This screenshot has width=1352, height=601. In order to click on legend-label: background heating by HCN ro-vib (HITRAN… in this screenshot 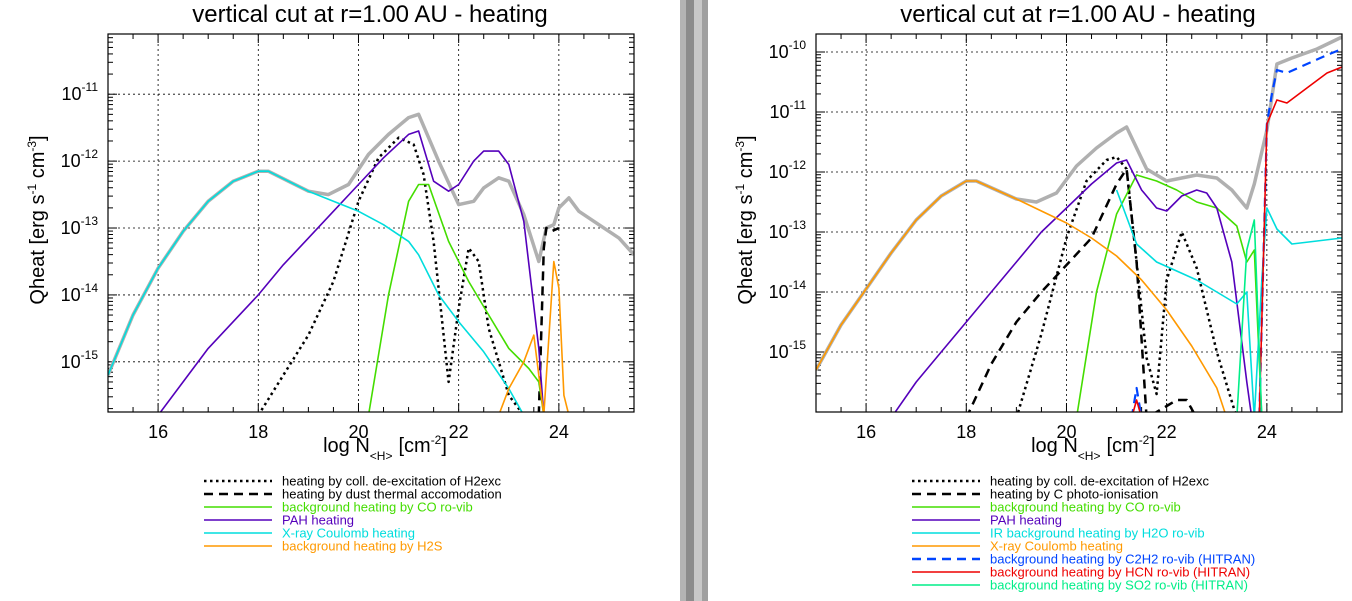, I will do `click(1120, 572)`.